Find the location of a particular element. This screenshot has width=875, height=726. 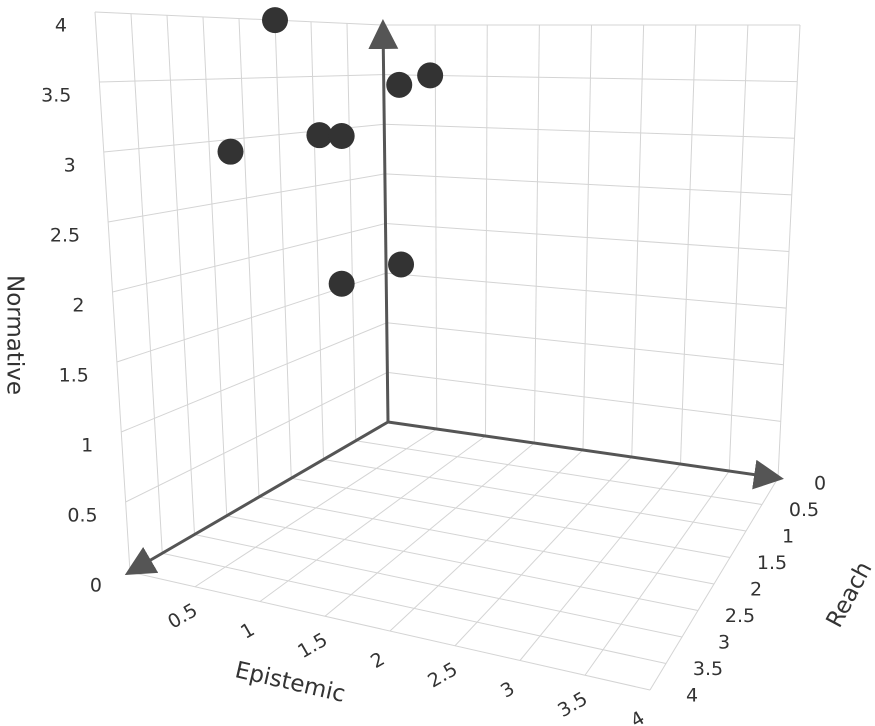

x-tick-label: 3 is located at coordinates (507, 690).